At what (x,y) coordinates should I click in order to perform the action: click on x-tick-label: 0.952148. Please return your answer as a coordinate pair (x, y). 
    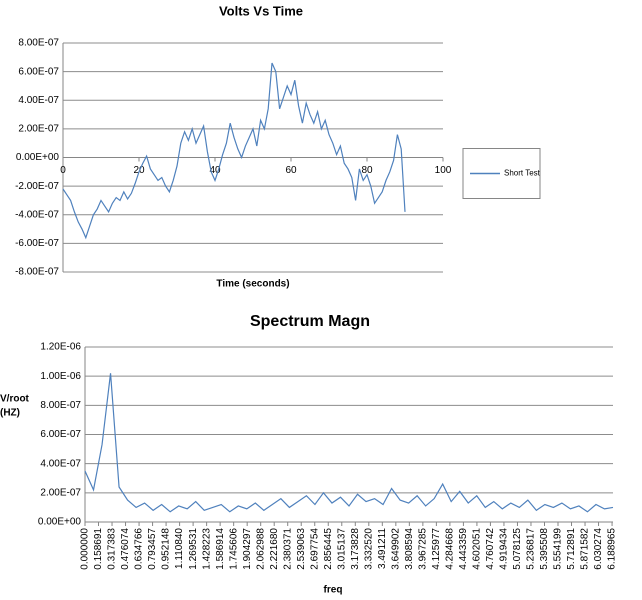
    Looking at the image, I should click on (166, 549).